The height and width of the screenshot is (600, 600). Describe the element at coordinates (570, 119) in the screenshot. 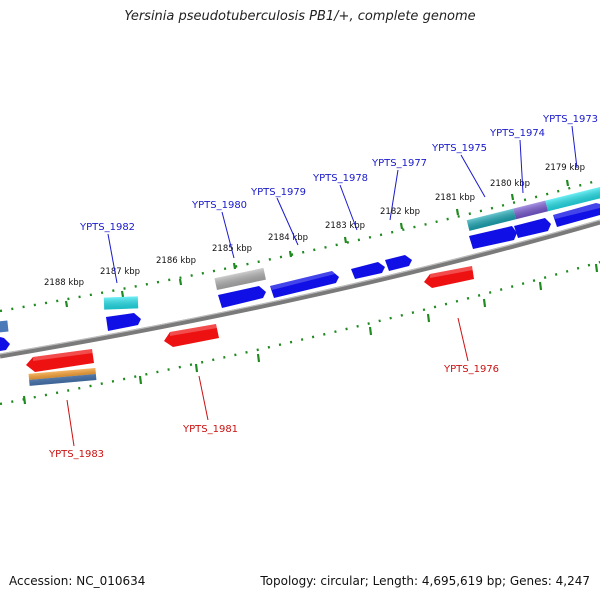

I see `gene-label: YPTS_1973` at that location.